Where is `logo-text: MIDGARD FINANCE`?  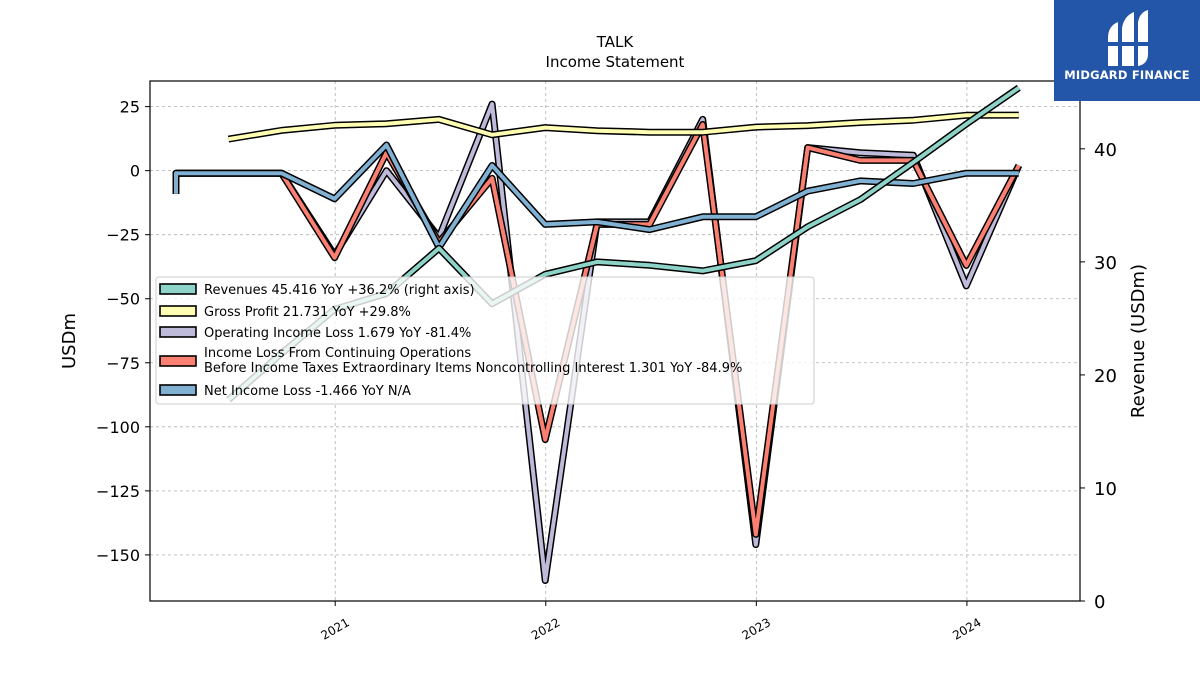 logo-text: MIDGARD FINANCE is located at coordinates (1127, 75).